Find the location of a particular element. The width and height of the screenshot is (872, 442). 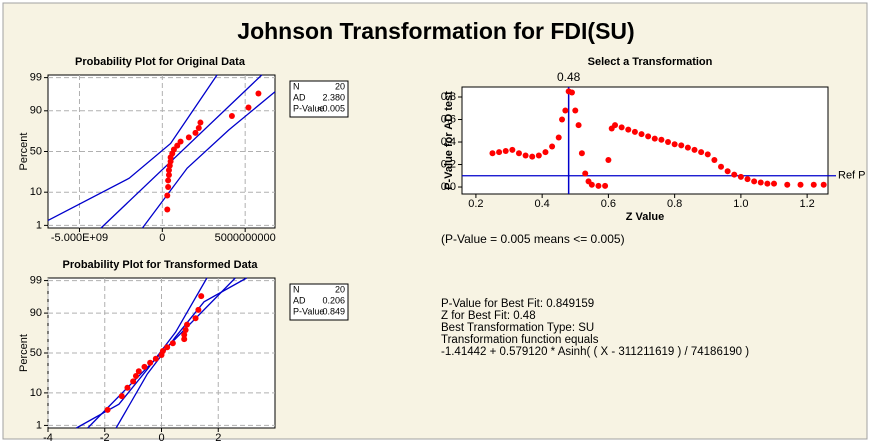

y-tick-label: 0.2 is located at coordinates (448, 164).